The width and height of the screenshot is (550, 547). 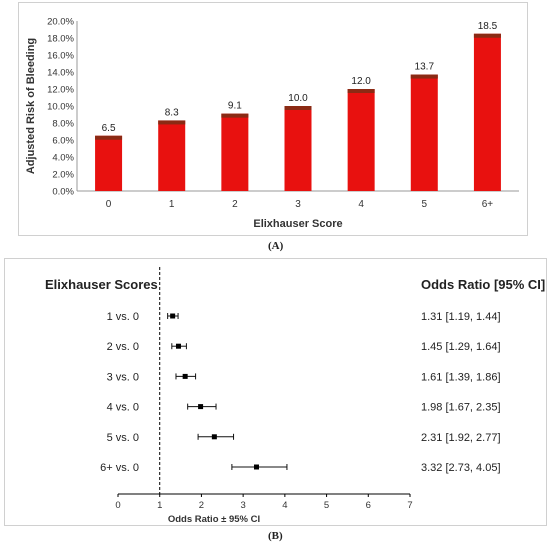 I want to click on y-tick-label: 12.0%, so click(x=60, y=90).